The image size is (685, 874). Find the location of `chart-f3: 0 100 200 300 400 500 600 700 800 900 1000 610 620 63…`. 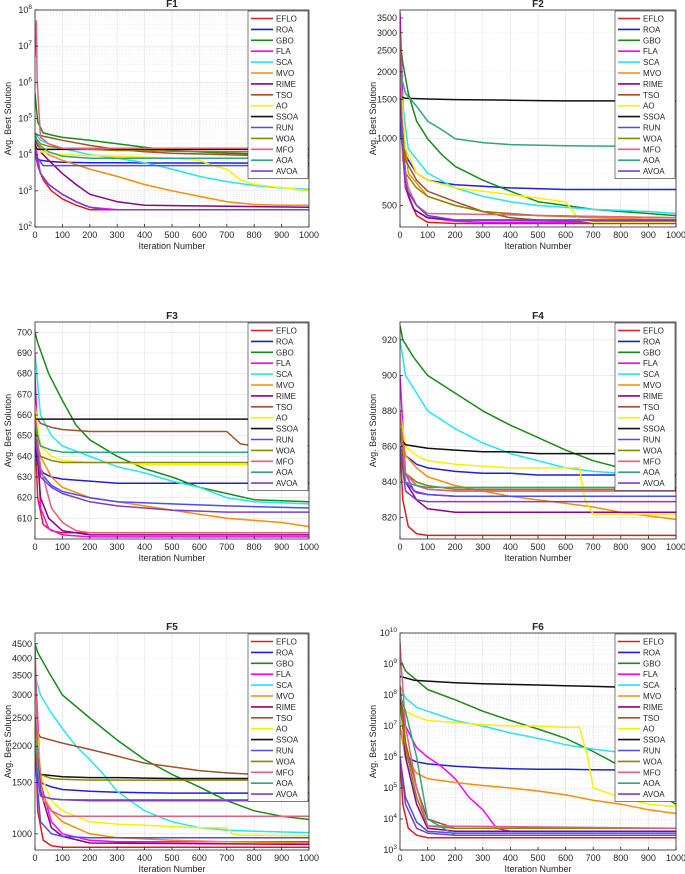

chart-f3: 0 100 200 300 400 500 600 700 800 900 1000 610 620 63… is located at coordinates (161, 437).